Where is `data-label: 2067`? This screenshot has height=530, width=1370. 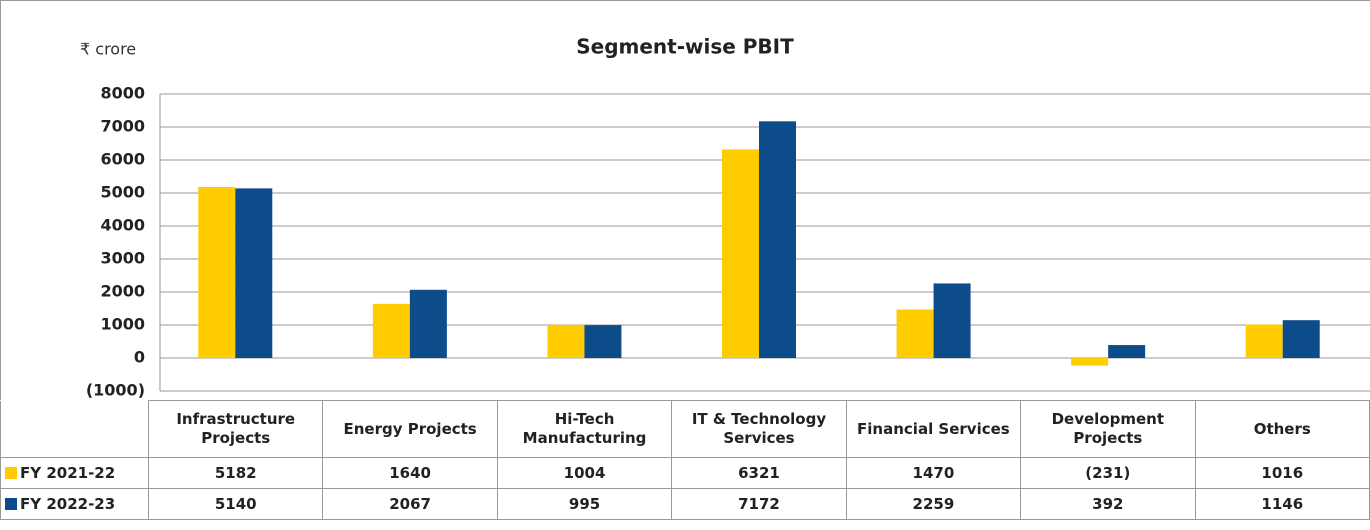 data-label: 2067 is located at coordinates (410, 504).